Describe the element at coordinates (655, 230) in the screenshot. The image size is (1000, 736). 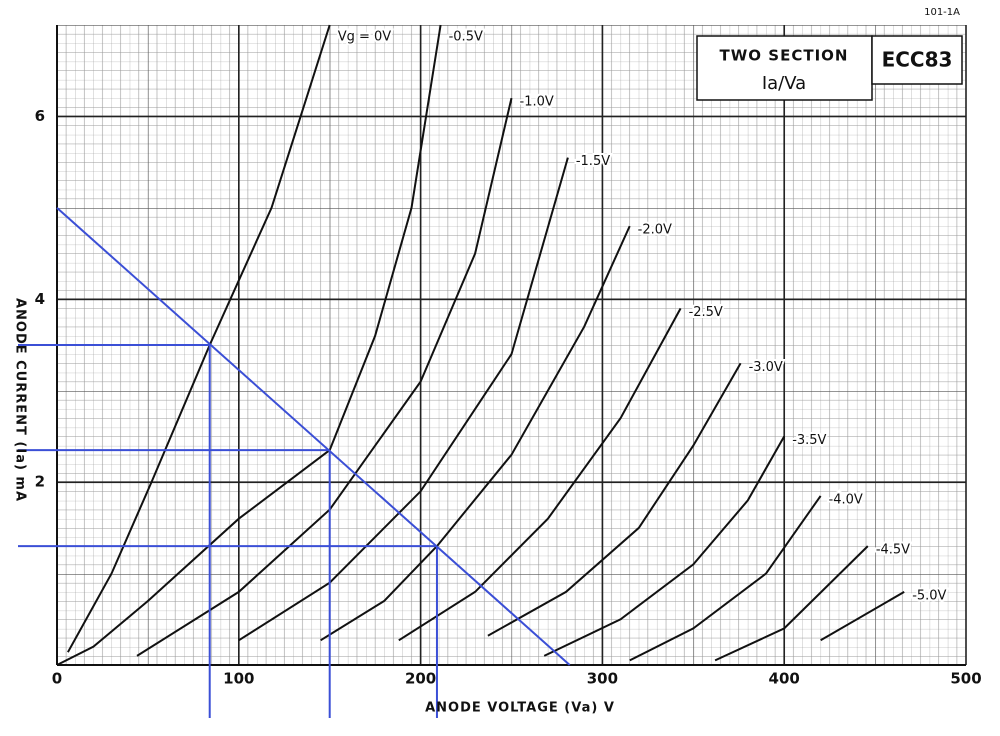
I see `curve-label: -2.0V` at that location.